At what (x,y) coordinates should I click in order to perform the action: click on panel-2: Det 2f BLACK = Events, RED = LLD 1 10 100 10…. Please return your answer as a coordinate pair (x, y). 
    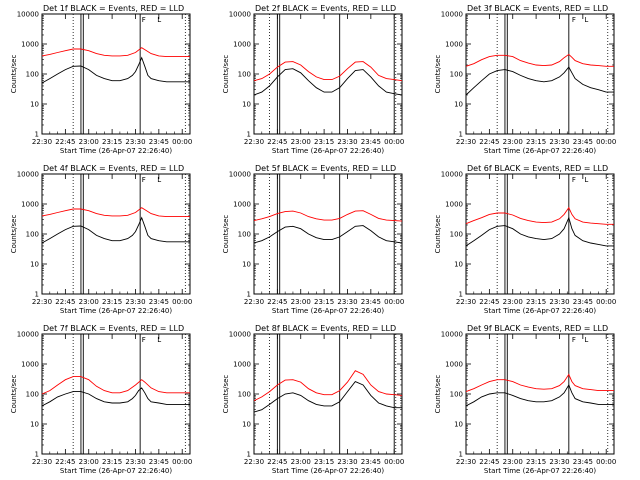
    Looking at the image, I should click on (313, 79).